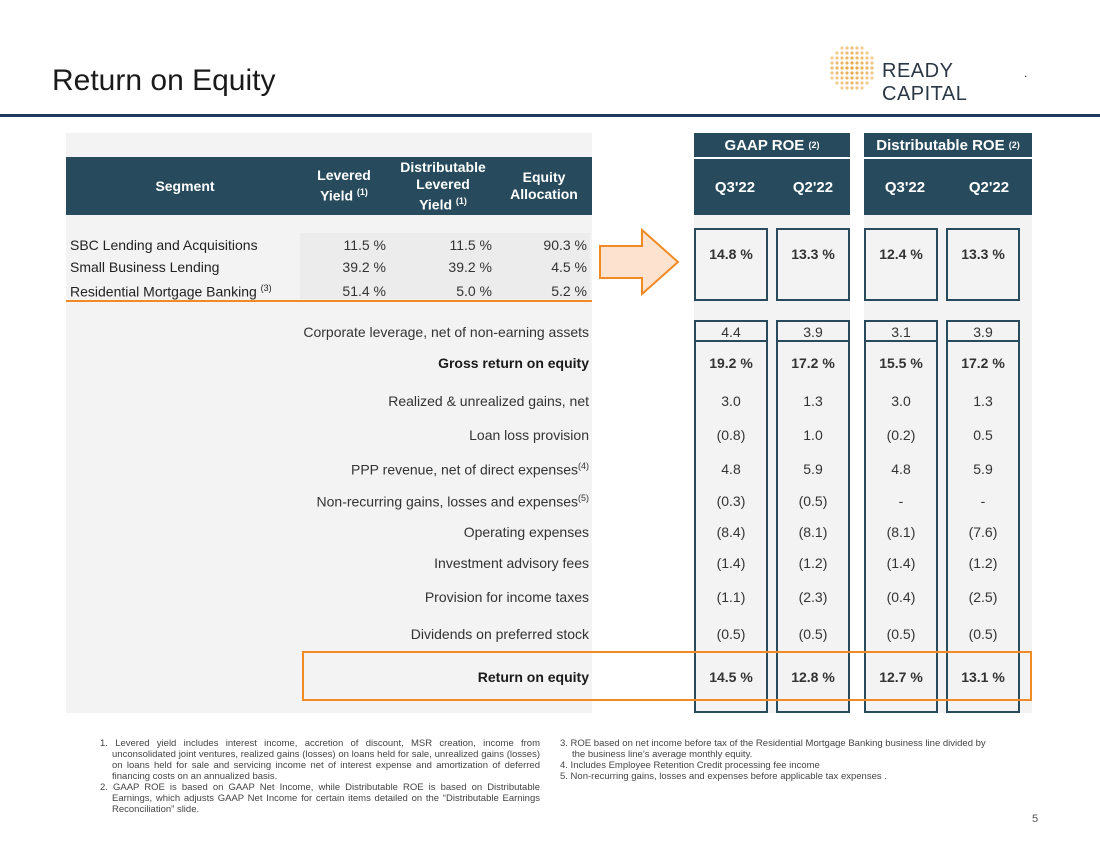 This screenshot has height=849, width=1100. I want to click on bridge-label: PPP revenue, net of direct expenses(4), so click(470, 469).